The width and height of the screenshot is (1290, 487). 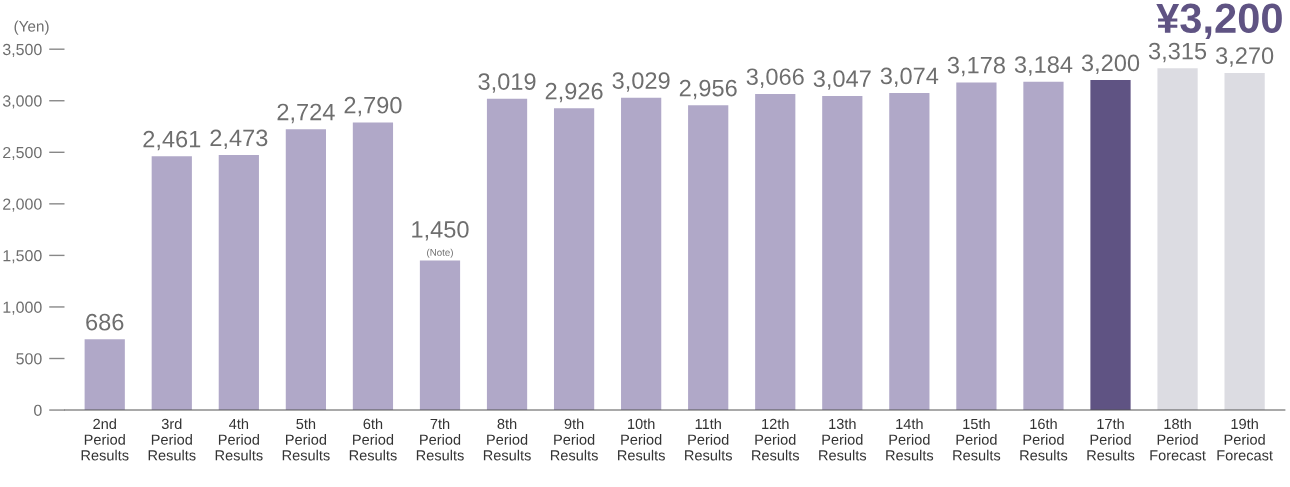 I want to click on data-label: 3,074, so click(x=909, y=77).